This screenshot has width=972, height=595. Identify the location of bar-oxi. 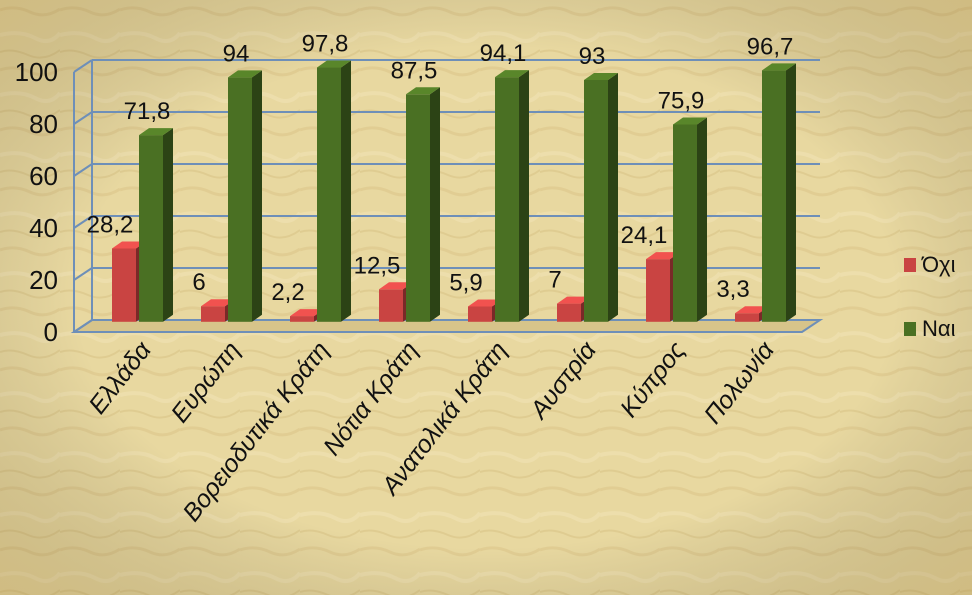
(485, 310).